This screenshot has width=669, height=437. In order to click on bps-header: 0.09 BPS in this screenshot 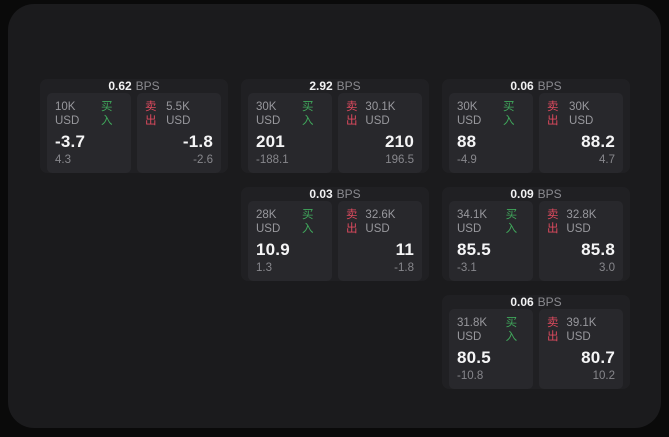, I will do `click(536, 194)`.